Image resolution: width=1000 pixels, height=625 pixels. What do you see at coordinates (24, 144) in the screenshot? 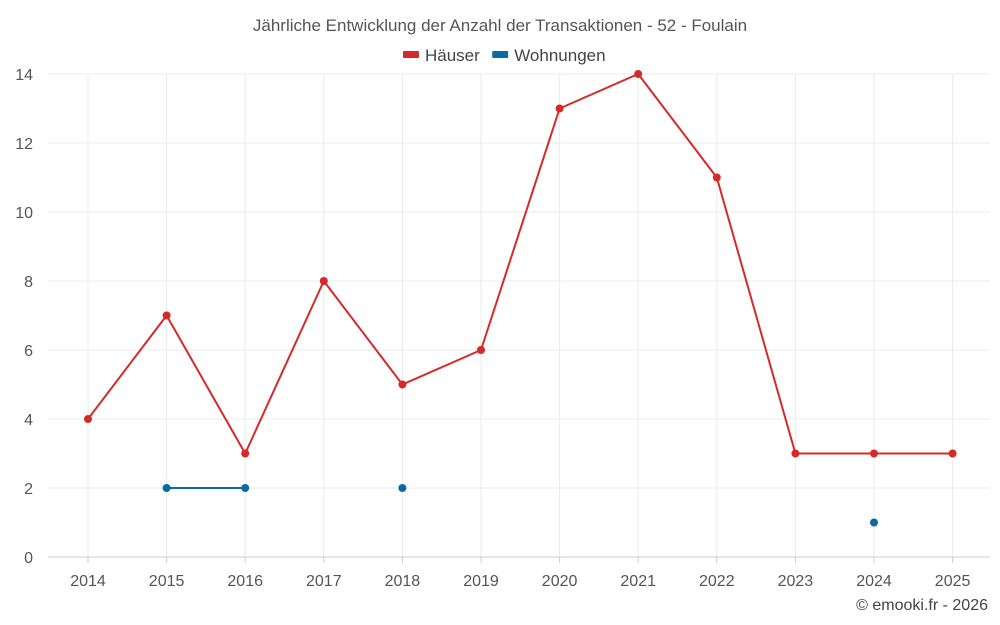
I see `y-tick-label: 12` at bounding box center [24, 144].